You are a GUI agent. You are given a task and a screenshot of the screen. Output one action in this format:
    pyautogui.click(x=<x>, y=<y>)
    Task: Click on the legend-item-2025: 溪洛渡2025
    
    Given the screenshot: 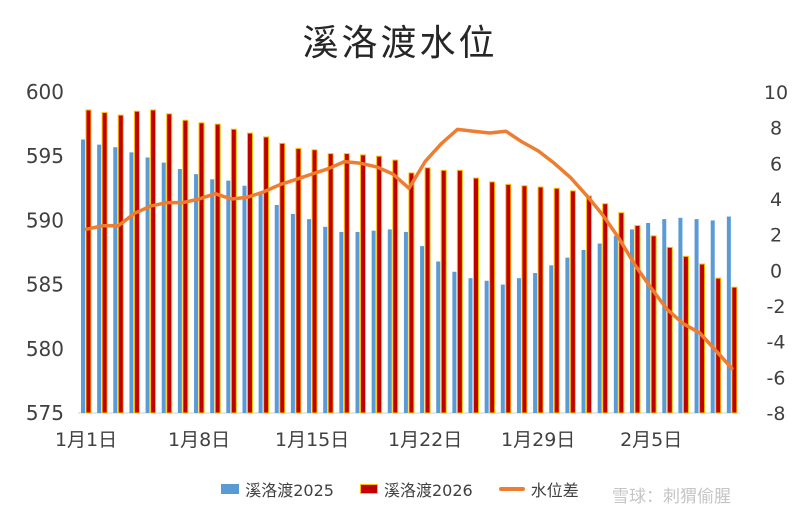 What is the action you would take?
    pyautogui.click(x=277, y=489)
    